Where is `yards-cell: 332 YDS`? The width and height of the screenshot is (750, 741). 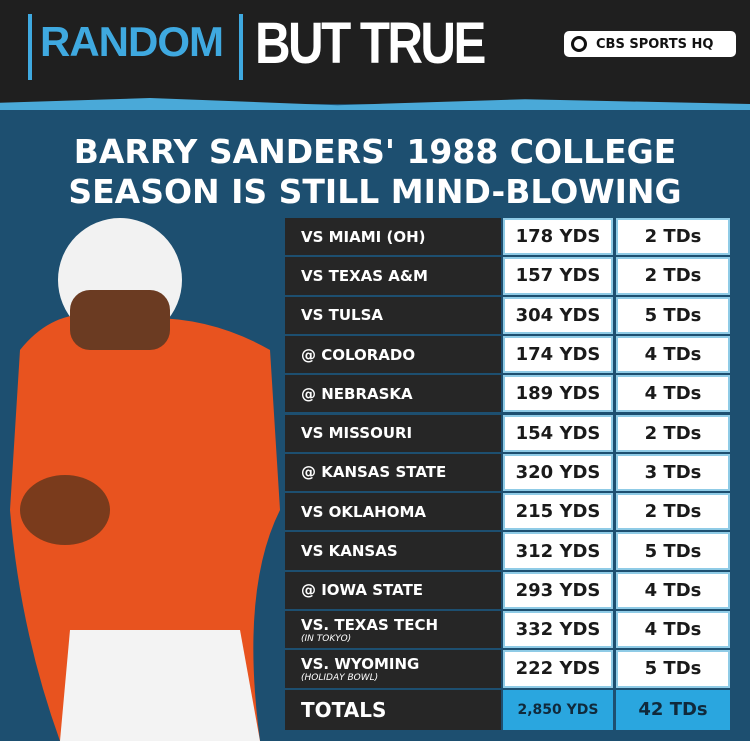
yards-cell: 332 YDS is located at coordinates (558, 630).